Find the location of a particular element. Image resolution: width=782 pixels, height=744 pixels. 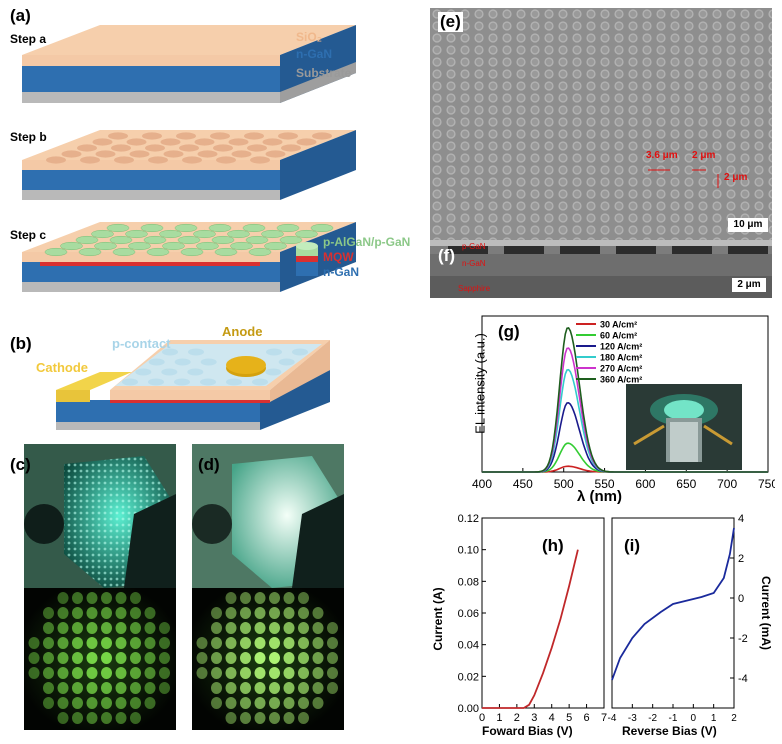

g-xtick-label: 600 is located at coordinates (645, 484).